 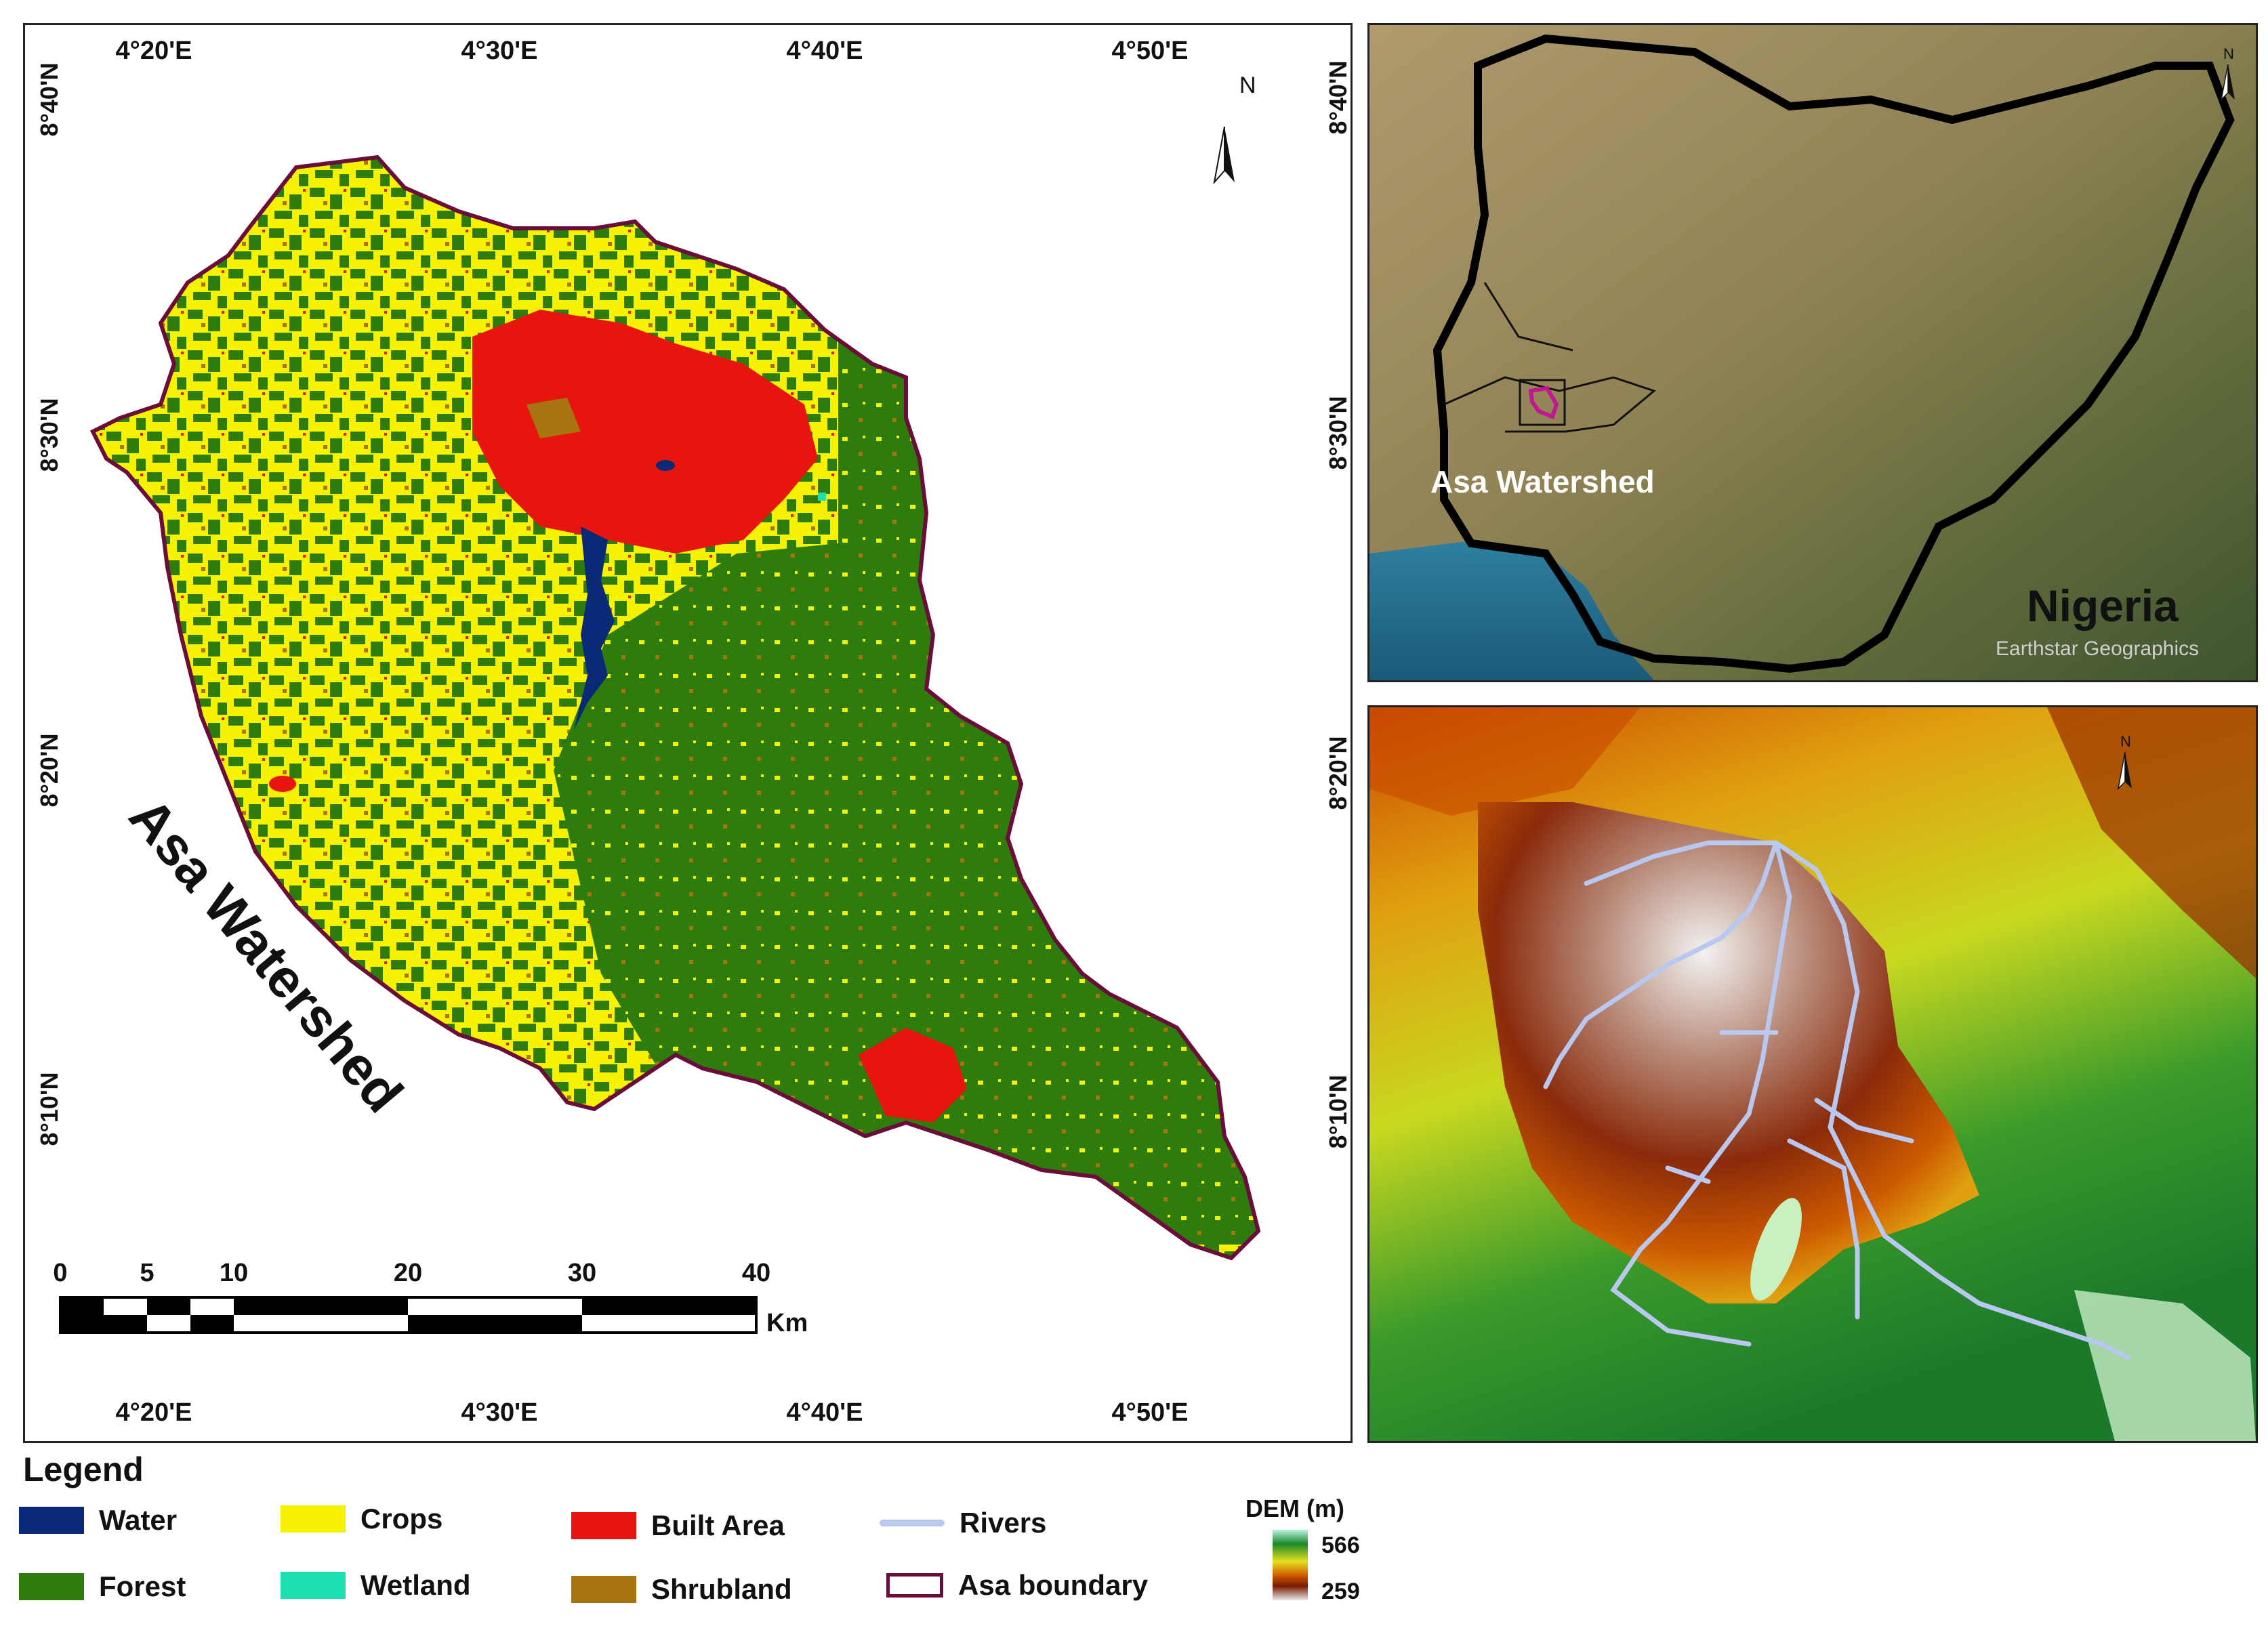 I want to click on asa-boundary-swatch, so click(x=914, y=1585).